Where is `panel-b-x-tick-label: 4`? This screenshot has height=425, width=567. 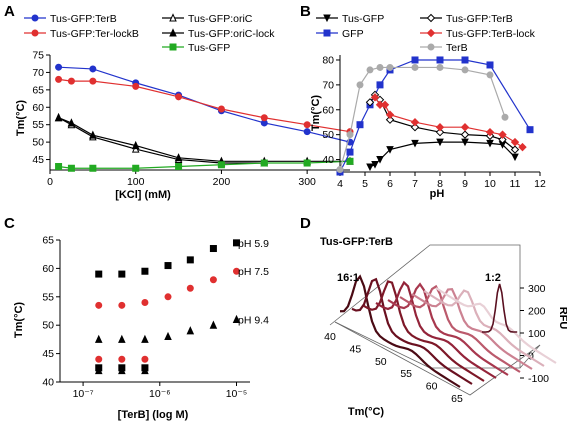 panel-b-x-tick-label: 4 is located at coordinates (340, 184).